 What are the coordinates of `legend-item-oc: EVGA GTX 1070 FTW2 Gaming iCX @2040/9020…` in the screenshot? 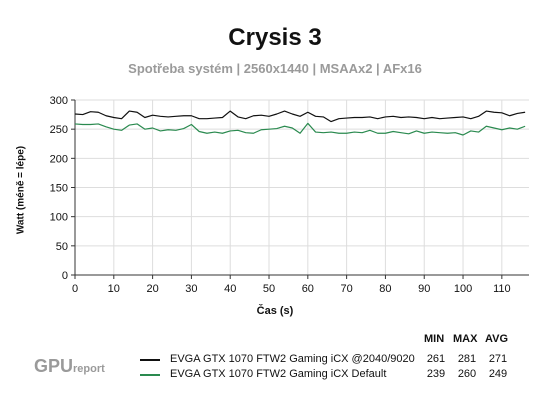 It's located at (330, 360).